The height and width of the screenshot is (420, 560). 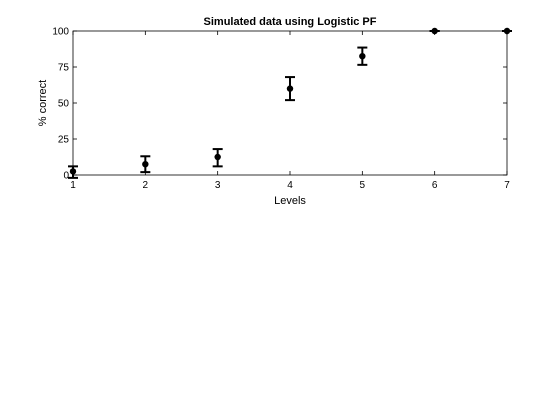 I want to click on y-tick-label: 25, so click(x=64, y=140).